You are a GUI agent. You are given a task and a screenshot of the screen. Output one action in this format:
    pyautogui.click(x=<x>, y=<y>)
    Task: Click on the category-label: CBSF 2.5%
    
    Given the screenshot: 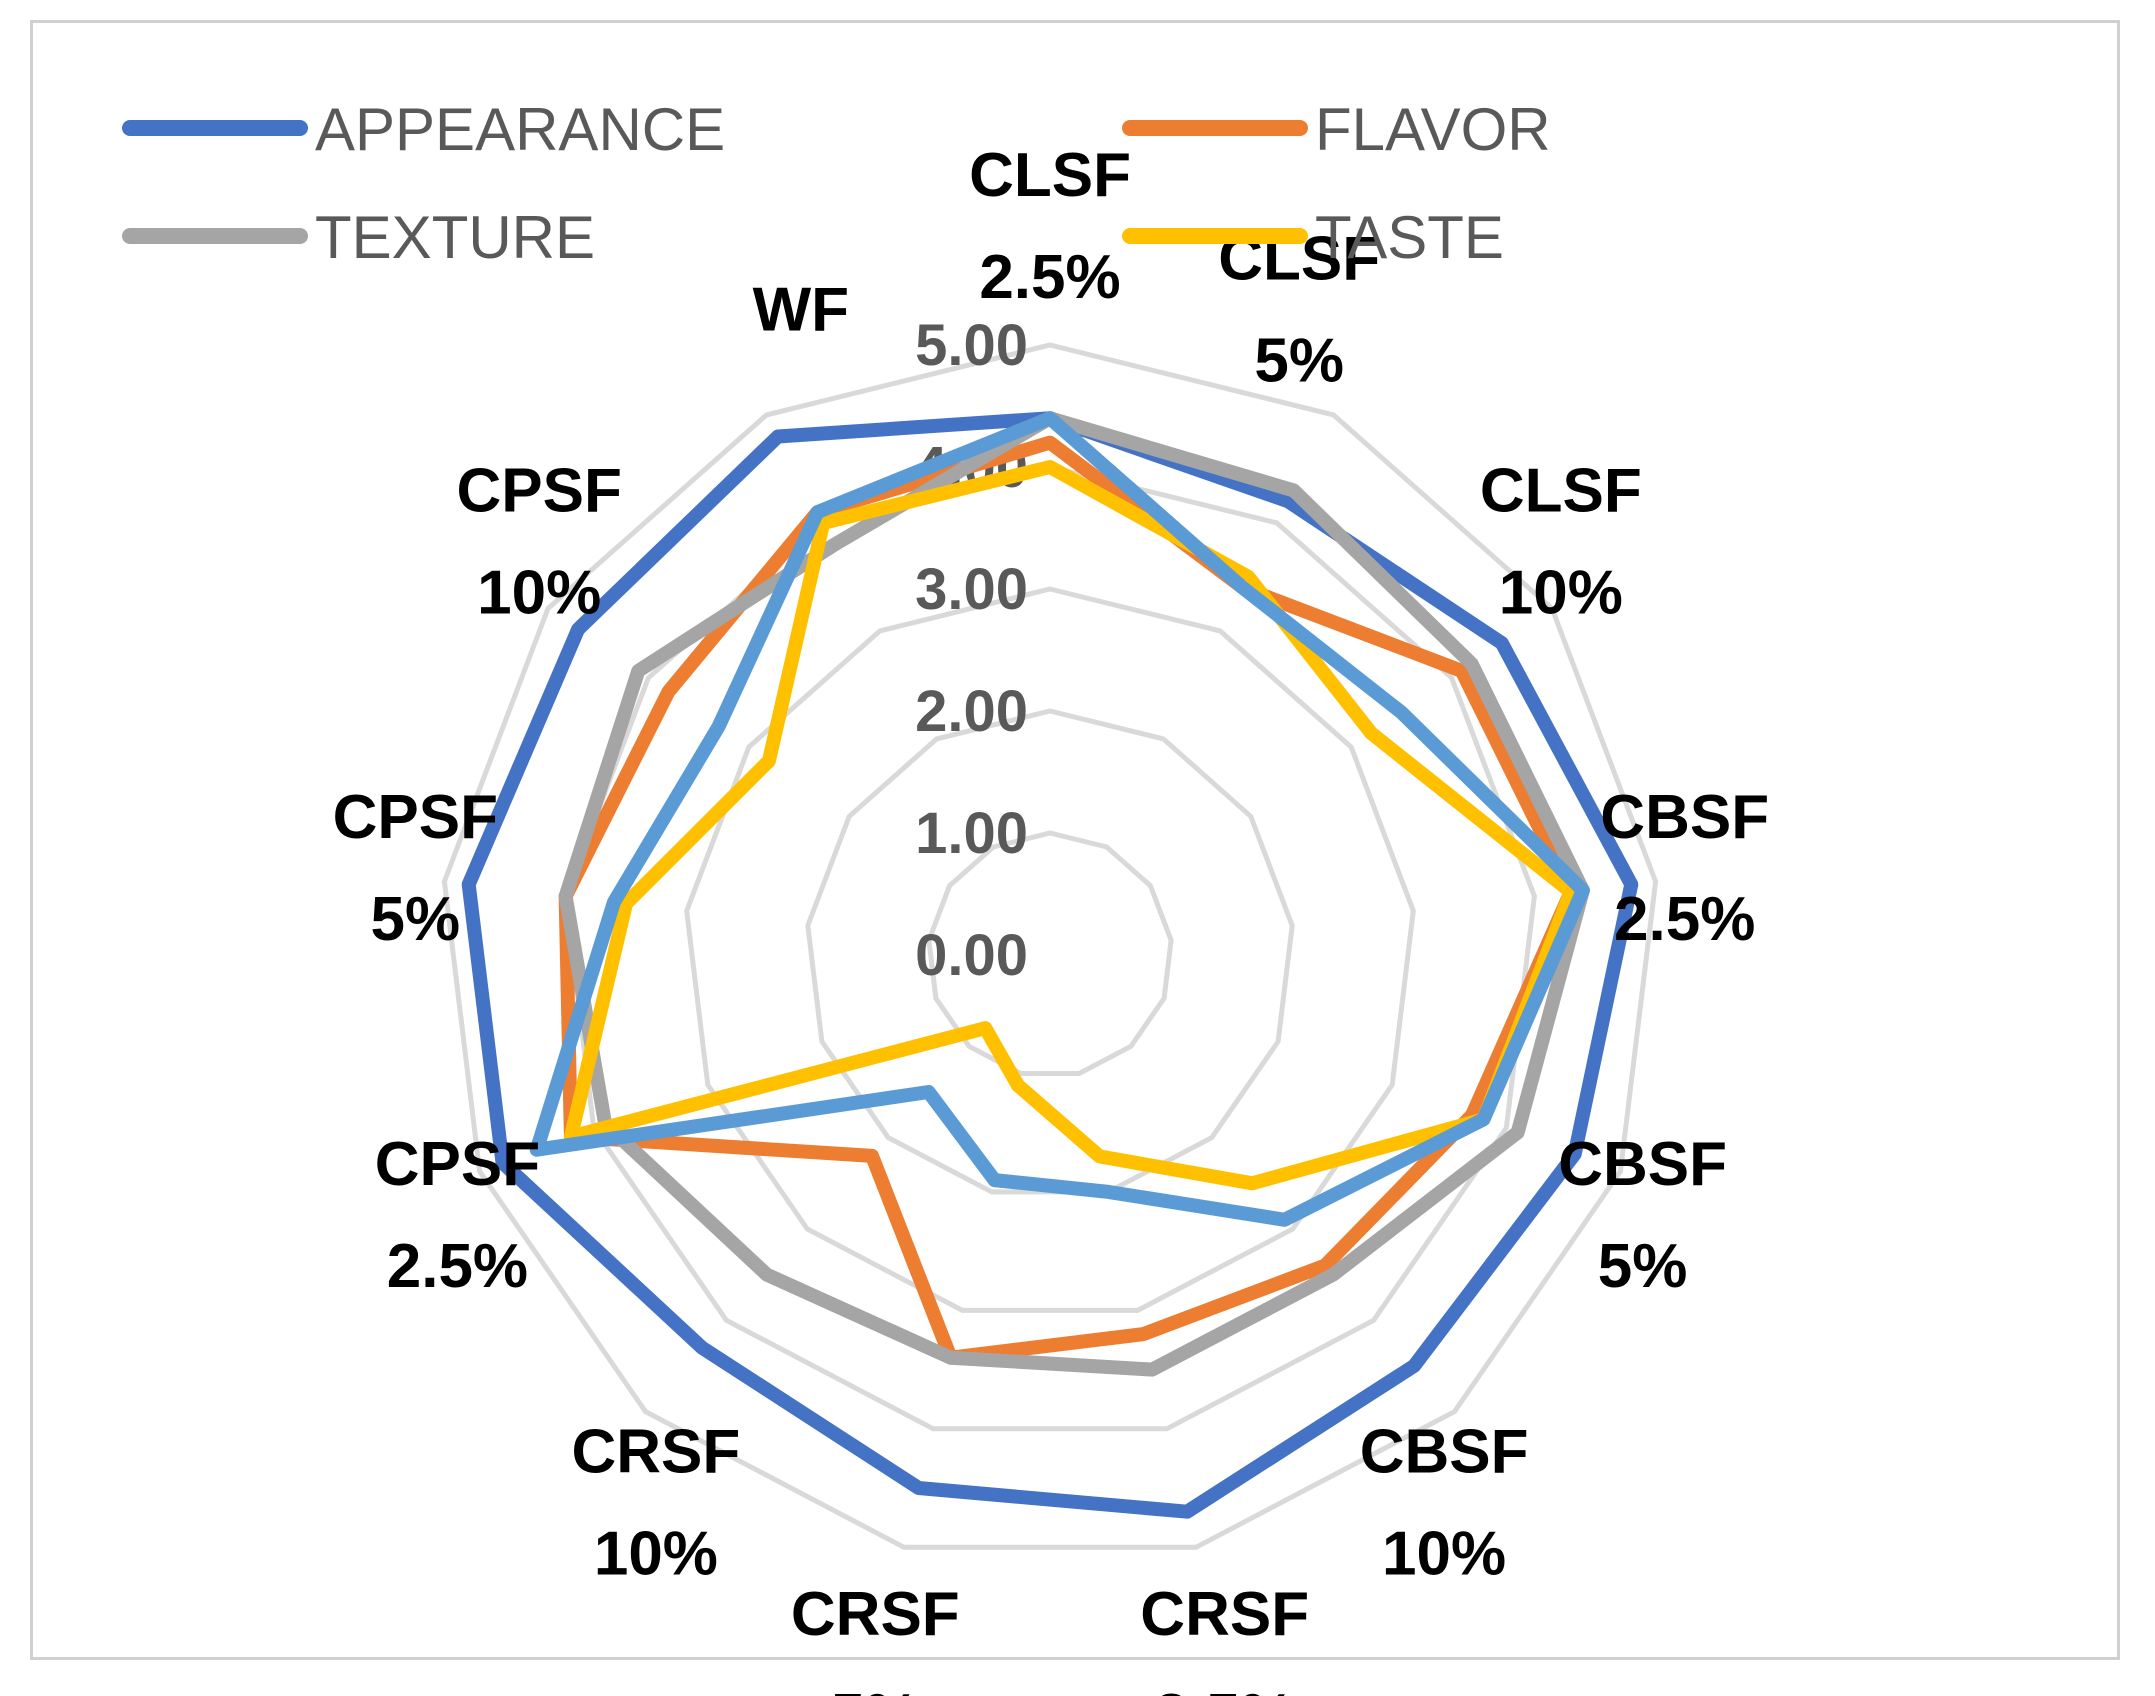 What is the action you would take?
    pyautogui.click(x=1684, y=868)
    